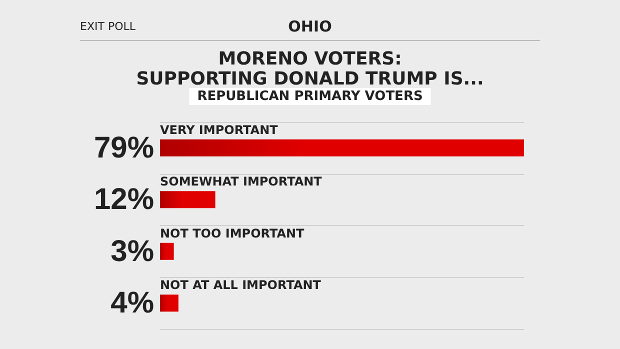 Image resolution: width=620 pixels, height=349 pixels. I want to click on text: EXIT POLL, so click(108, 26).